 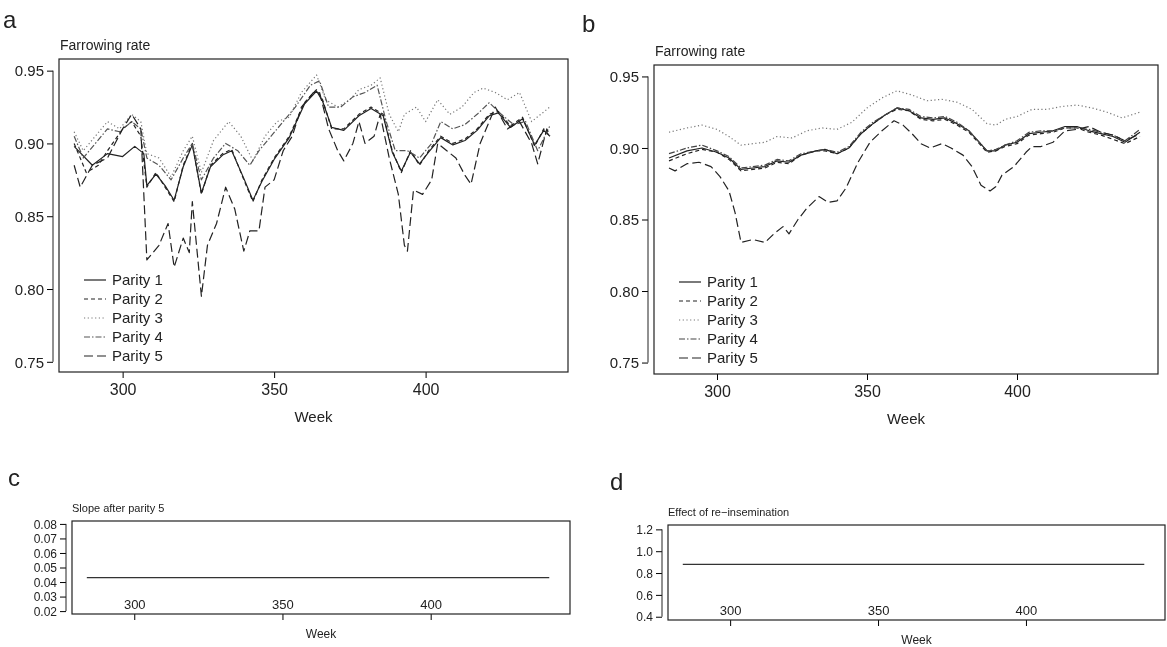 I want to click on y-tick-label: 0.8, so click(x=645, y=573).